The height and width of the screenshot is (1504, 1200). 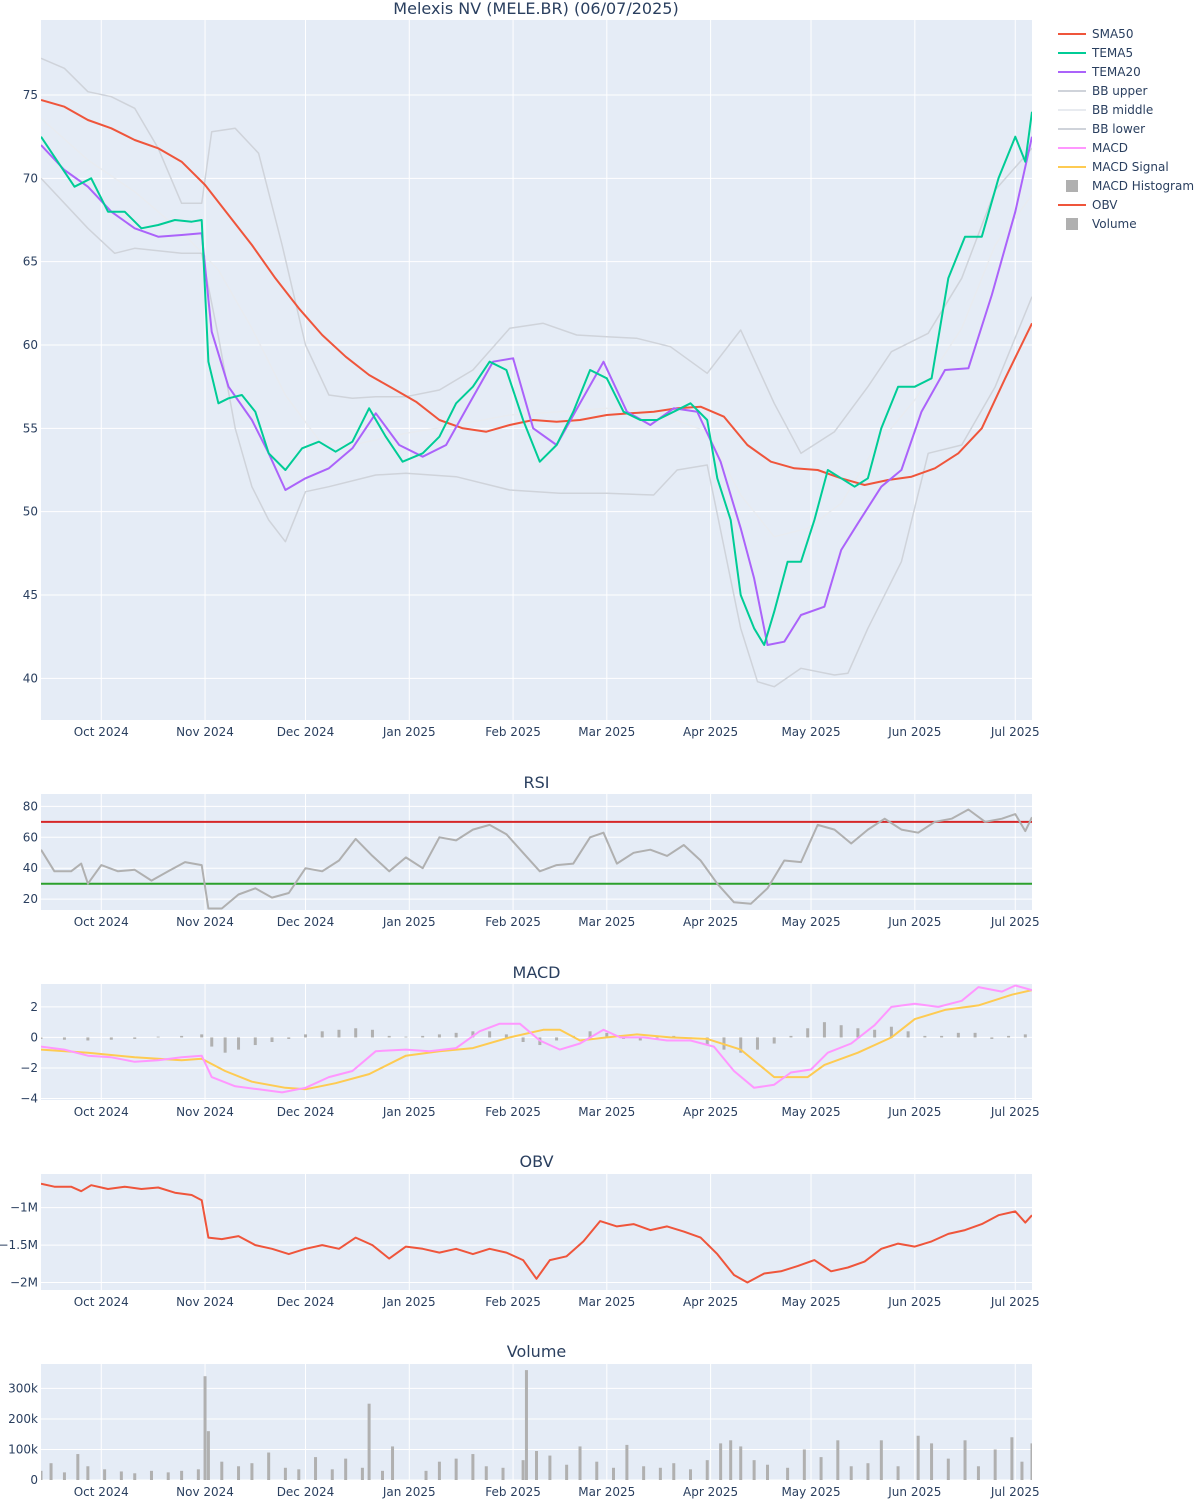 What do you see at coordinates (810, 1302) in the screenshot?
I see `x-tick-label: May 2025` at bounding box center [810, 1302].